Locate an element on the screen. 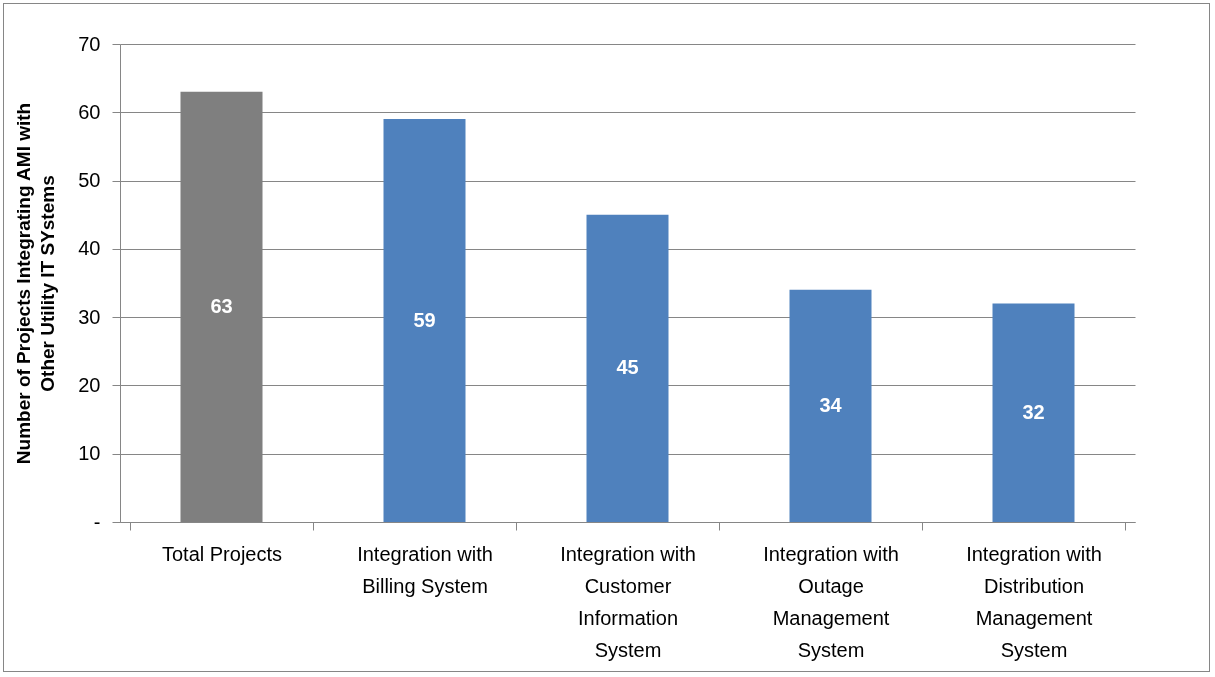 Image resolution: width=1215 pixels, height=677 pixels. data-label: 32 is located at coordinates (1033, 411).